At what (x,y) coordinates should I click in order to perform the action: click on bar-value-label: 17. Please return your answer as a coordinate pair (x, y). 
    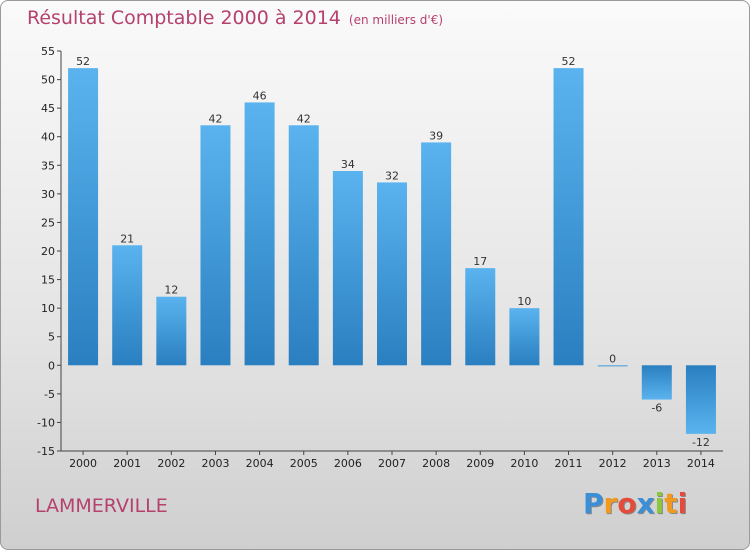
    Looking at the image, I should click on (480, 261).